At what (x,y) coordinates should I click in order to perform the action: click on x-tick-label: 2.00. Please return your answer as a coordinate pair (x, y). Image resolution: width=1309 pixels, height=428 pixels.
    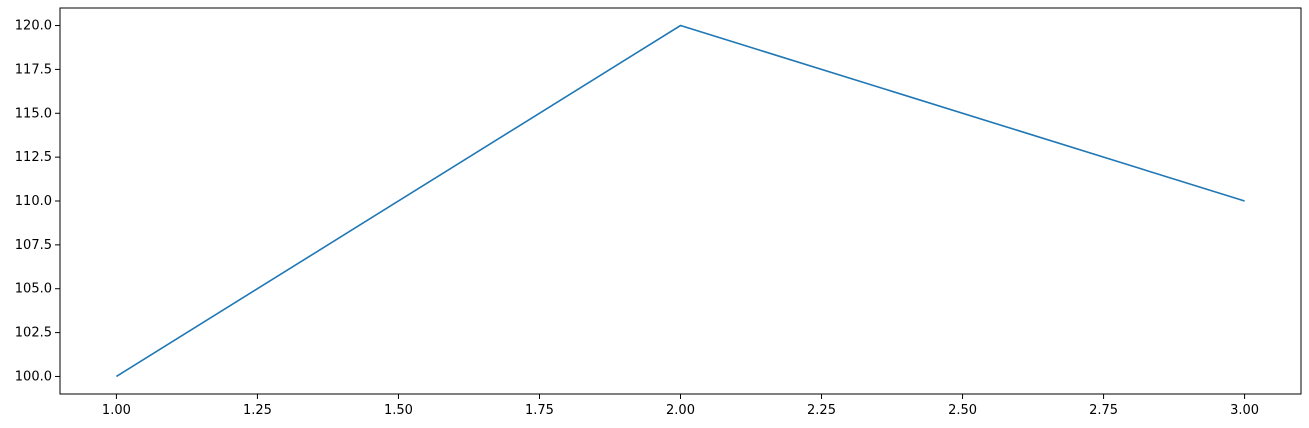
    Looking at the image, I should click on (680, 410).